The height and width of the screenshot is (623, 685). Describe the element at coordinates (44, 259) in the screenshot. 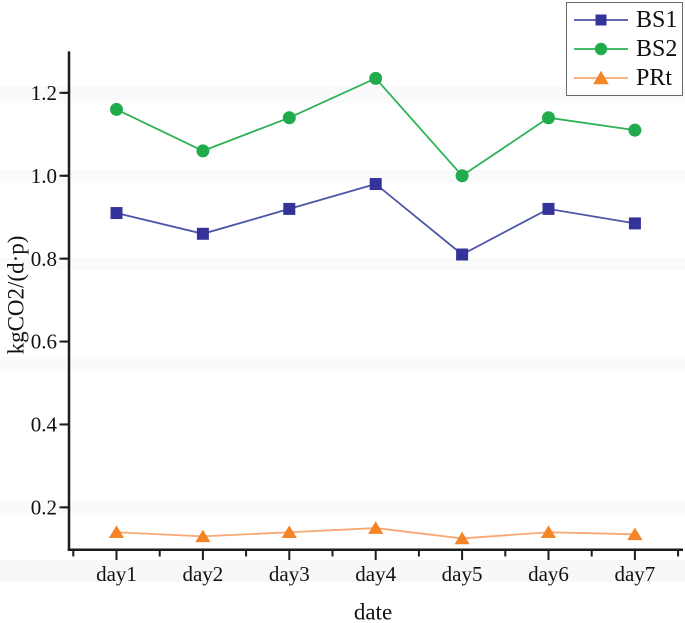

I see `y-tick-label: 0.8` at that location.